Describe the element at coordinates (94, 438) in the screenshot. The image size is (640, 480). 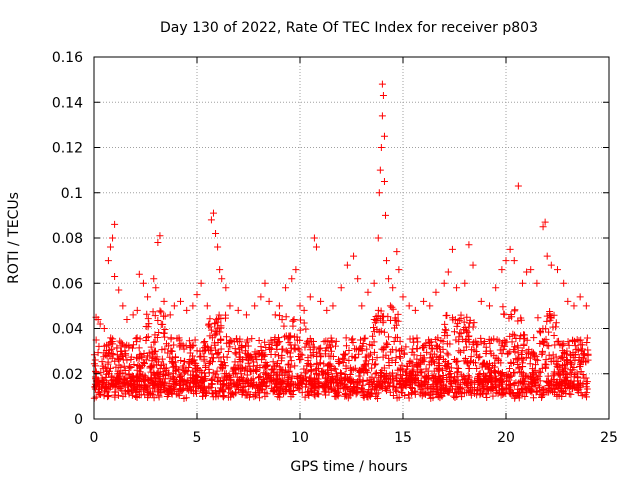
I see `x-tick-label: 0` at that location.